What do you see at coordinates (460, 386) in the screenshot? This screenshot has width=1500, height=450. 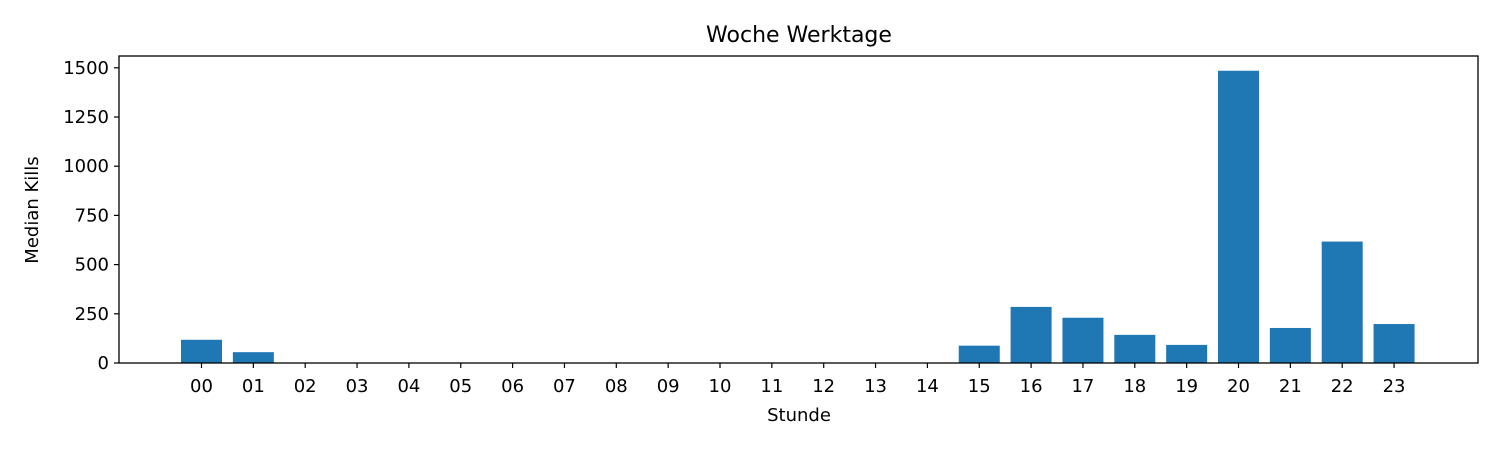 I see `x-tick-label-05: 05` at bounding box center [460, 386].